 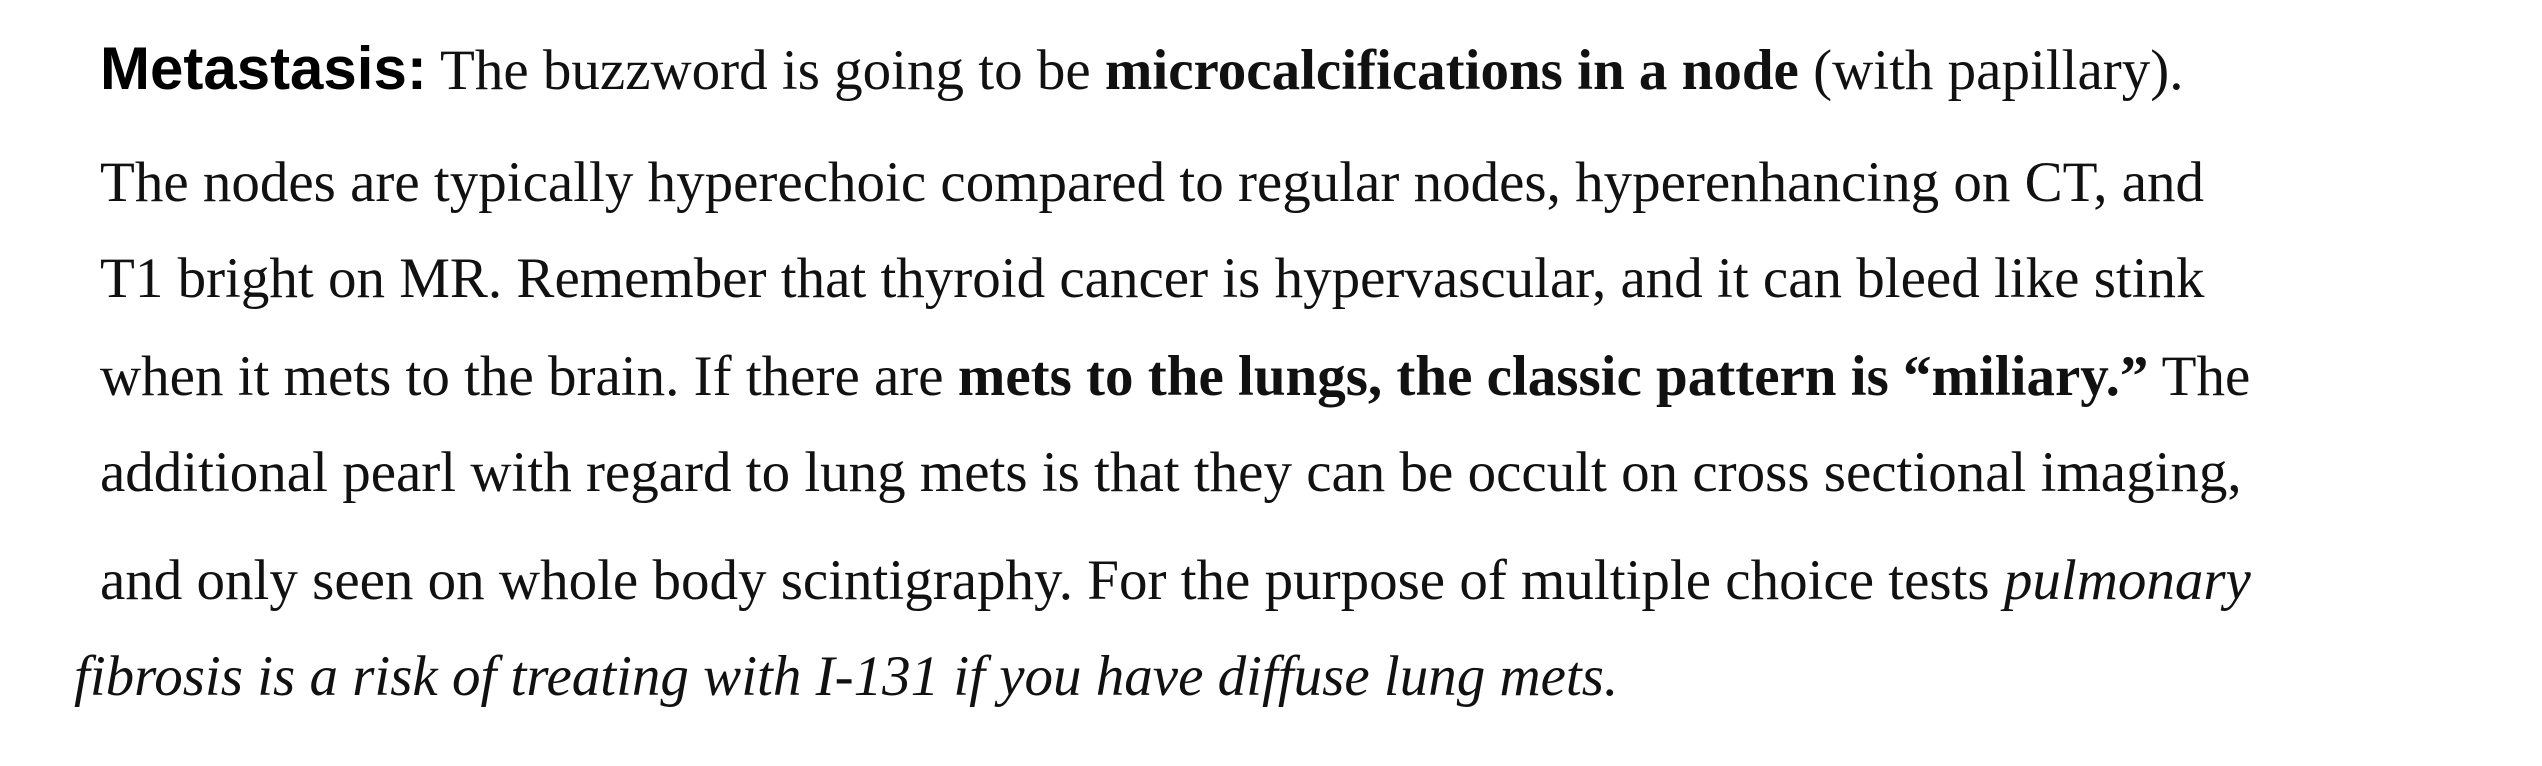 What do you see at coordinates (1991, 70) in the screenshot?
I see `text-run: (with papillary).` at bounding box center [1991, 70].